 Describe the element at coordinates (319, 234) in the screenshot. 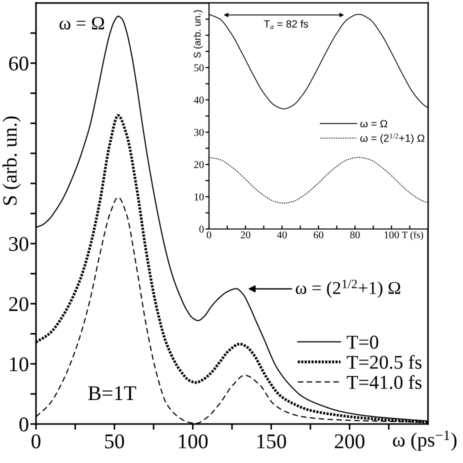

I see `x-tick-label: 60` at that location.